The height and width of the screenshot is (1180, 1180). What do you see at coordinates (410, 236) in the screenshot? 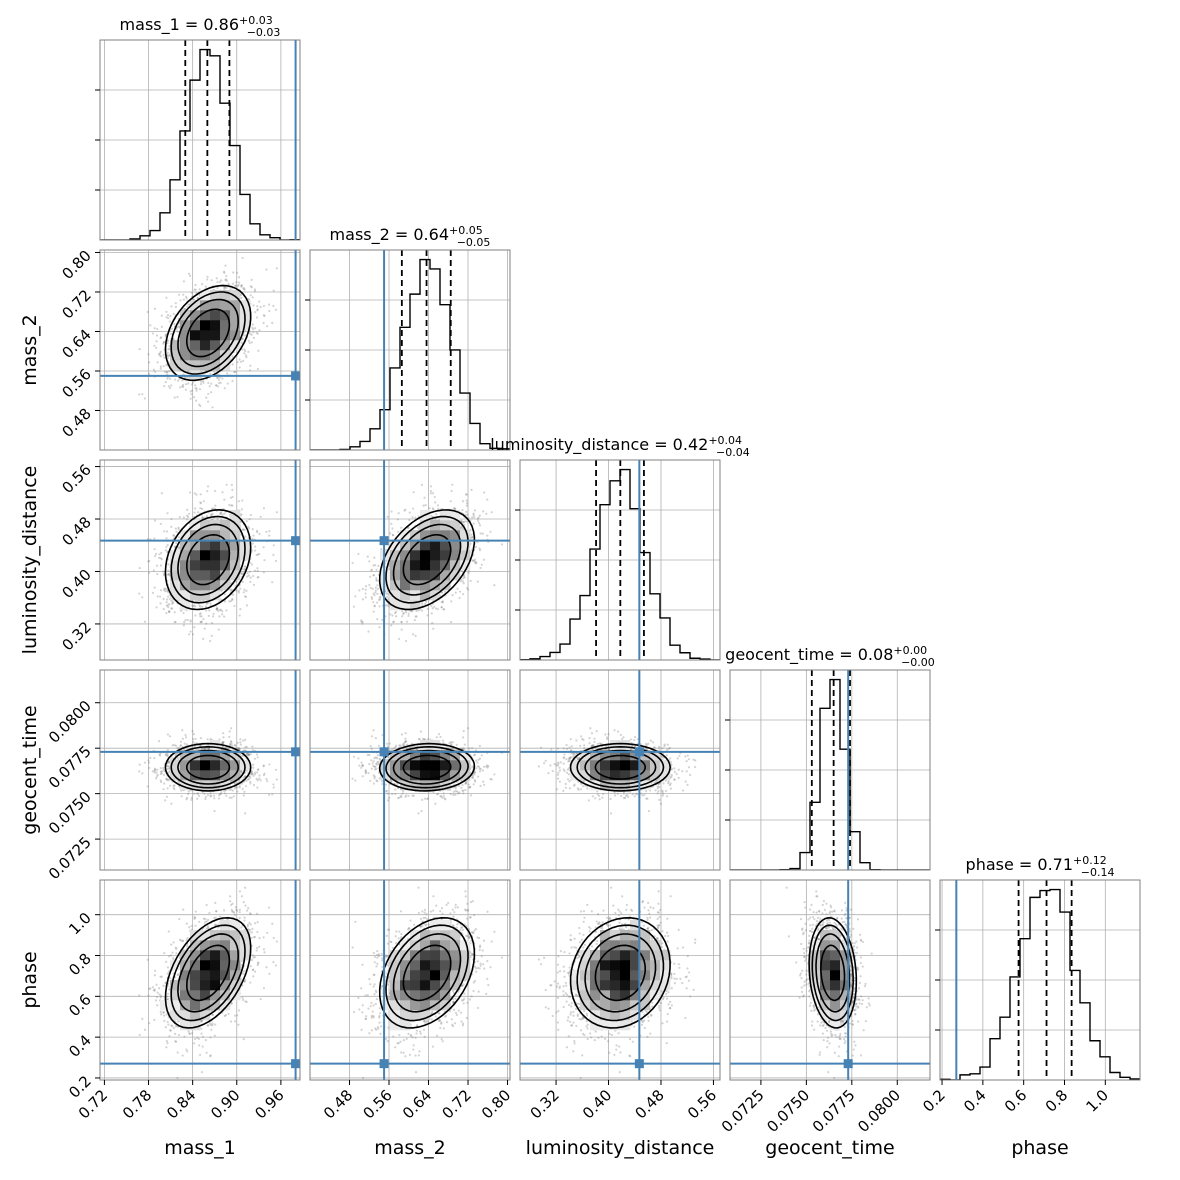
I see `panel-title: mass_2 = 0.64+0.05 −0.05` at bounding box center [410, 236].